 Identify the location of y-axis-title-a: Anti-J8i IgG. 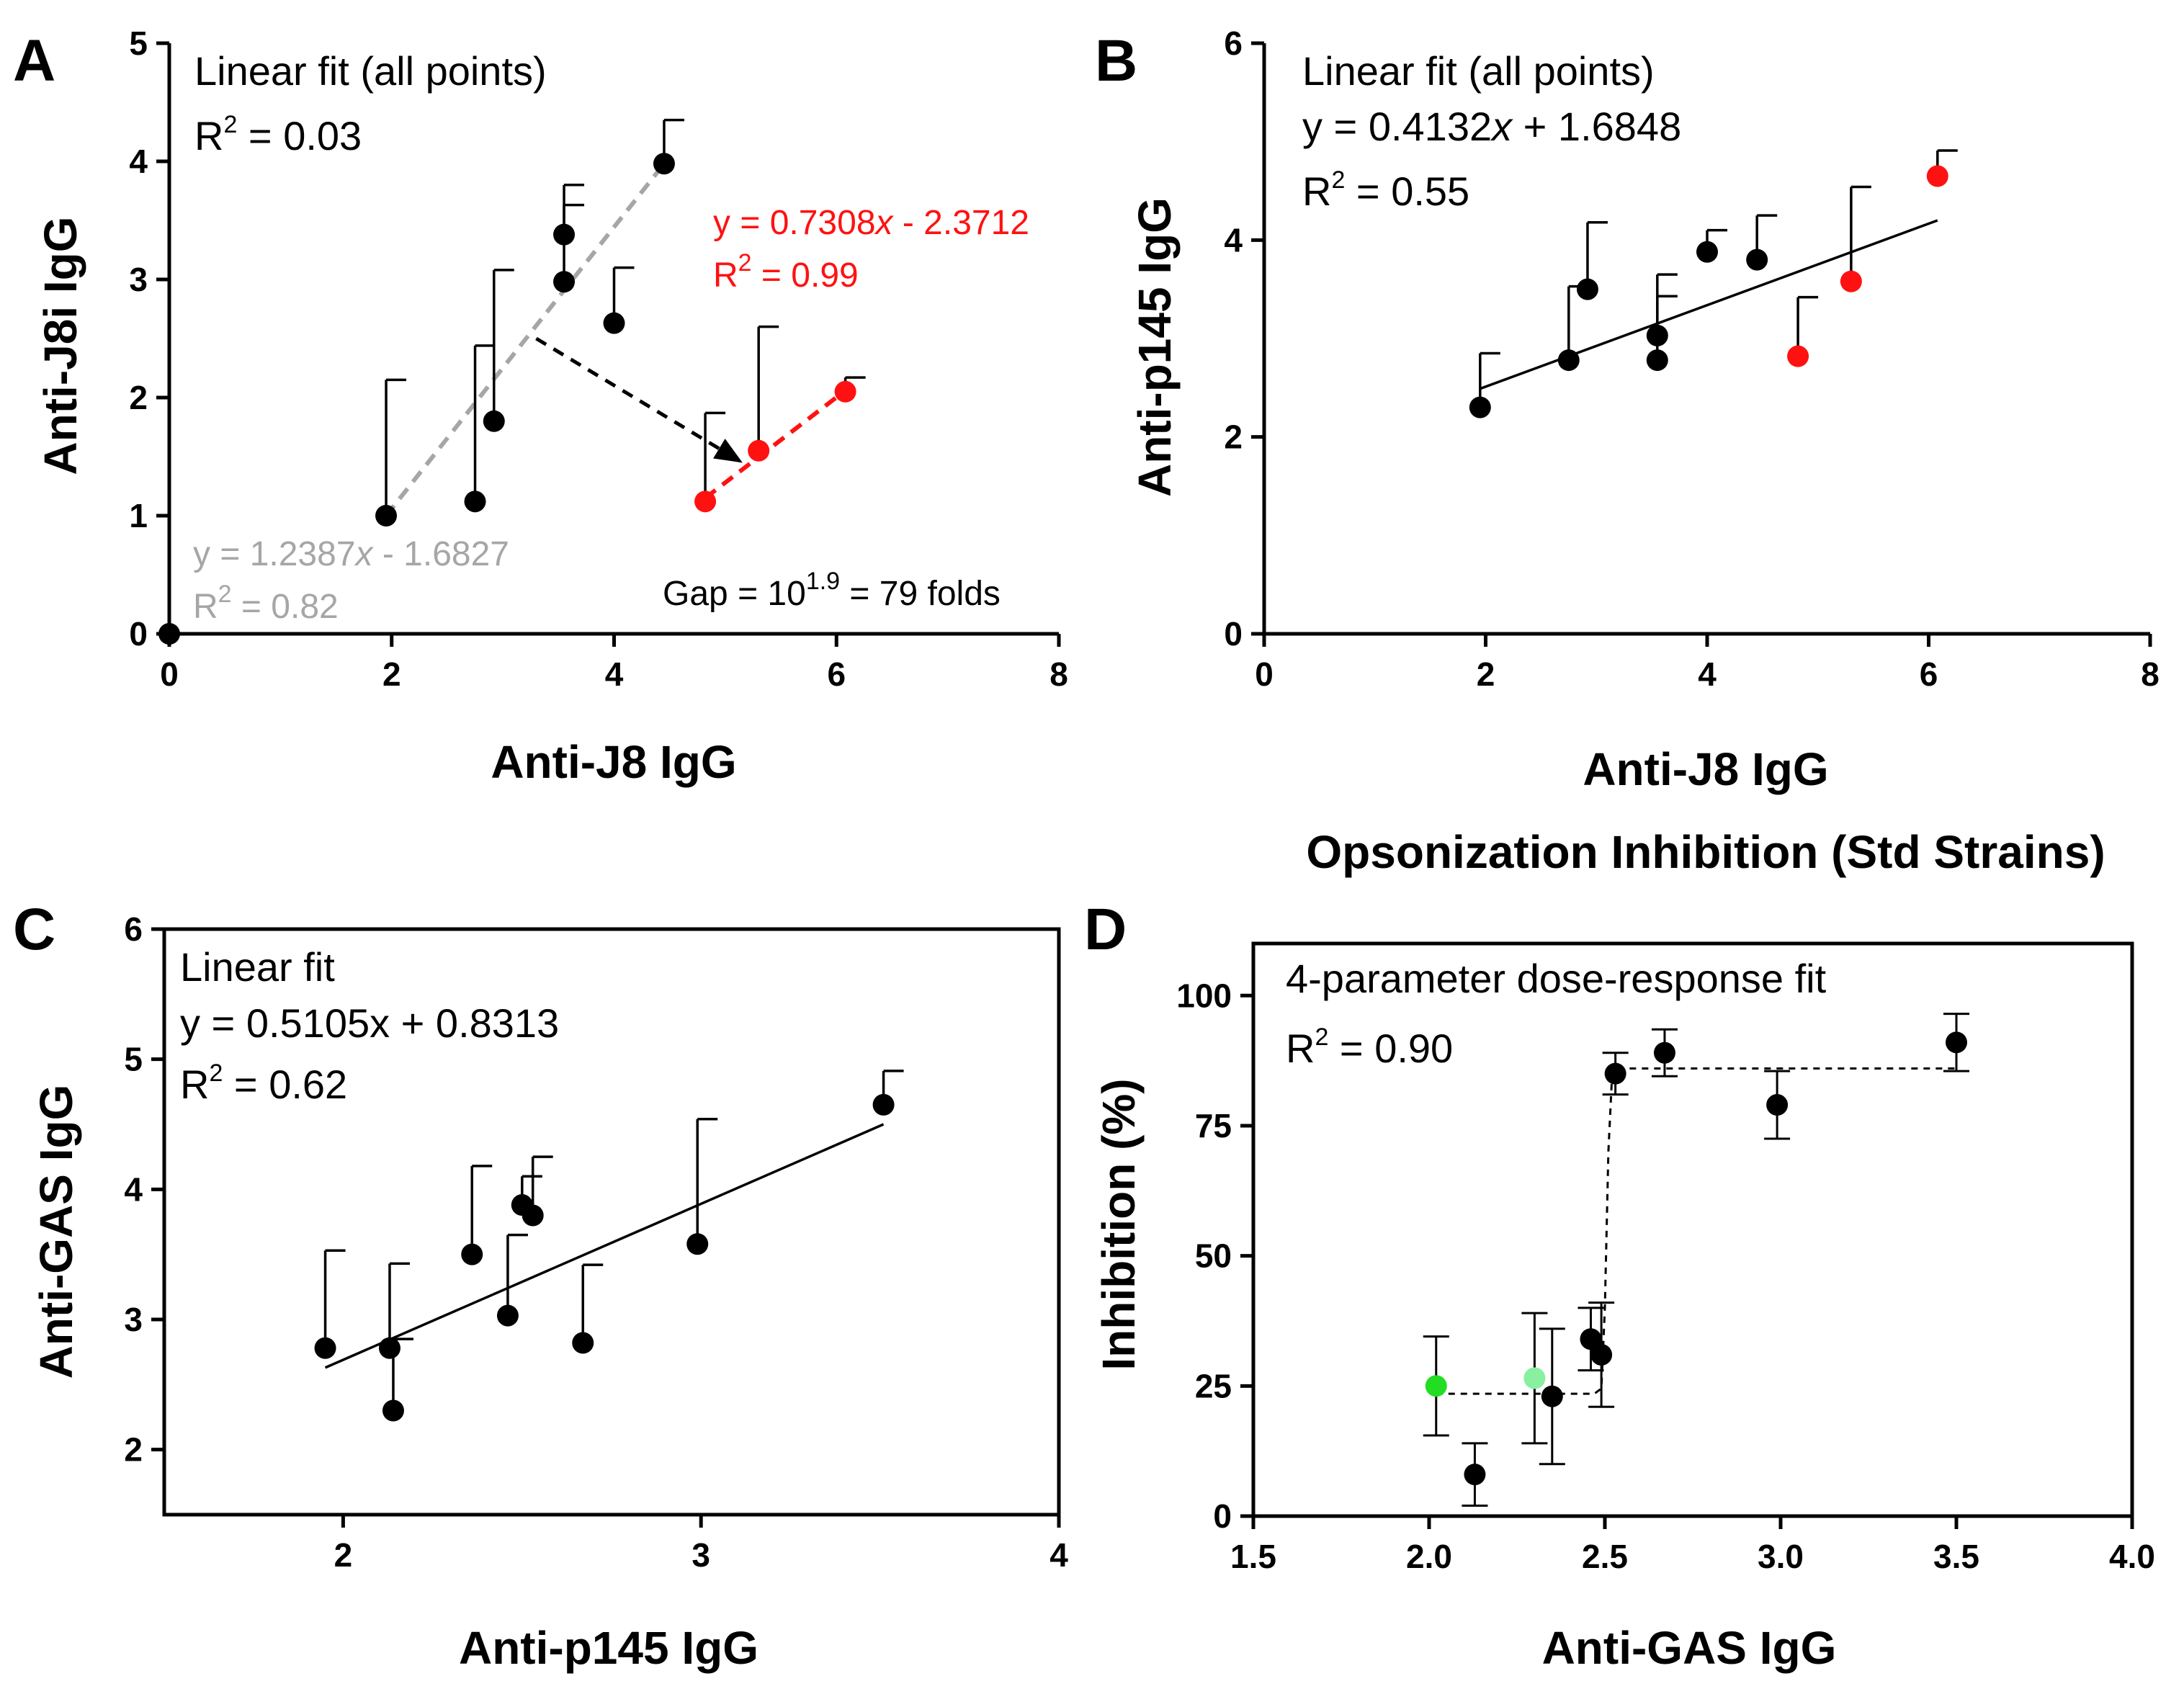
(60, 345).